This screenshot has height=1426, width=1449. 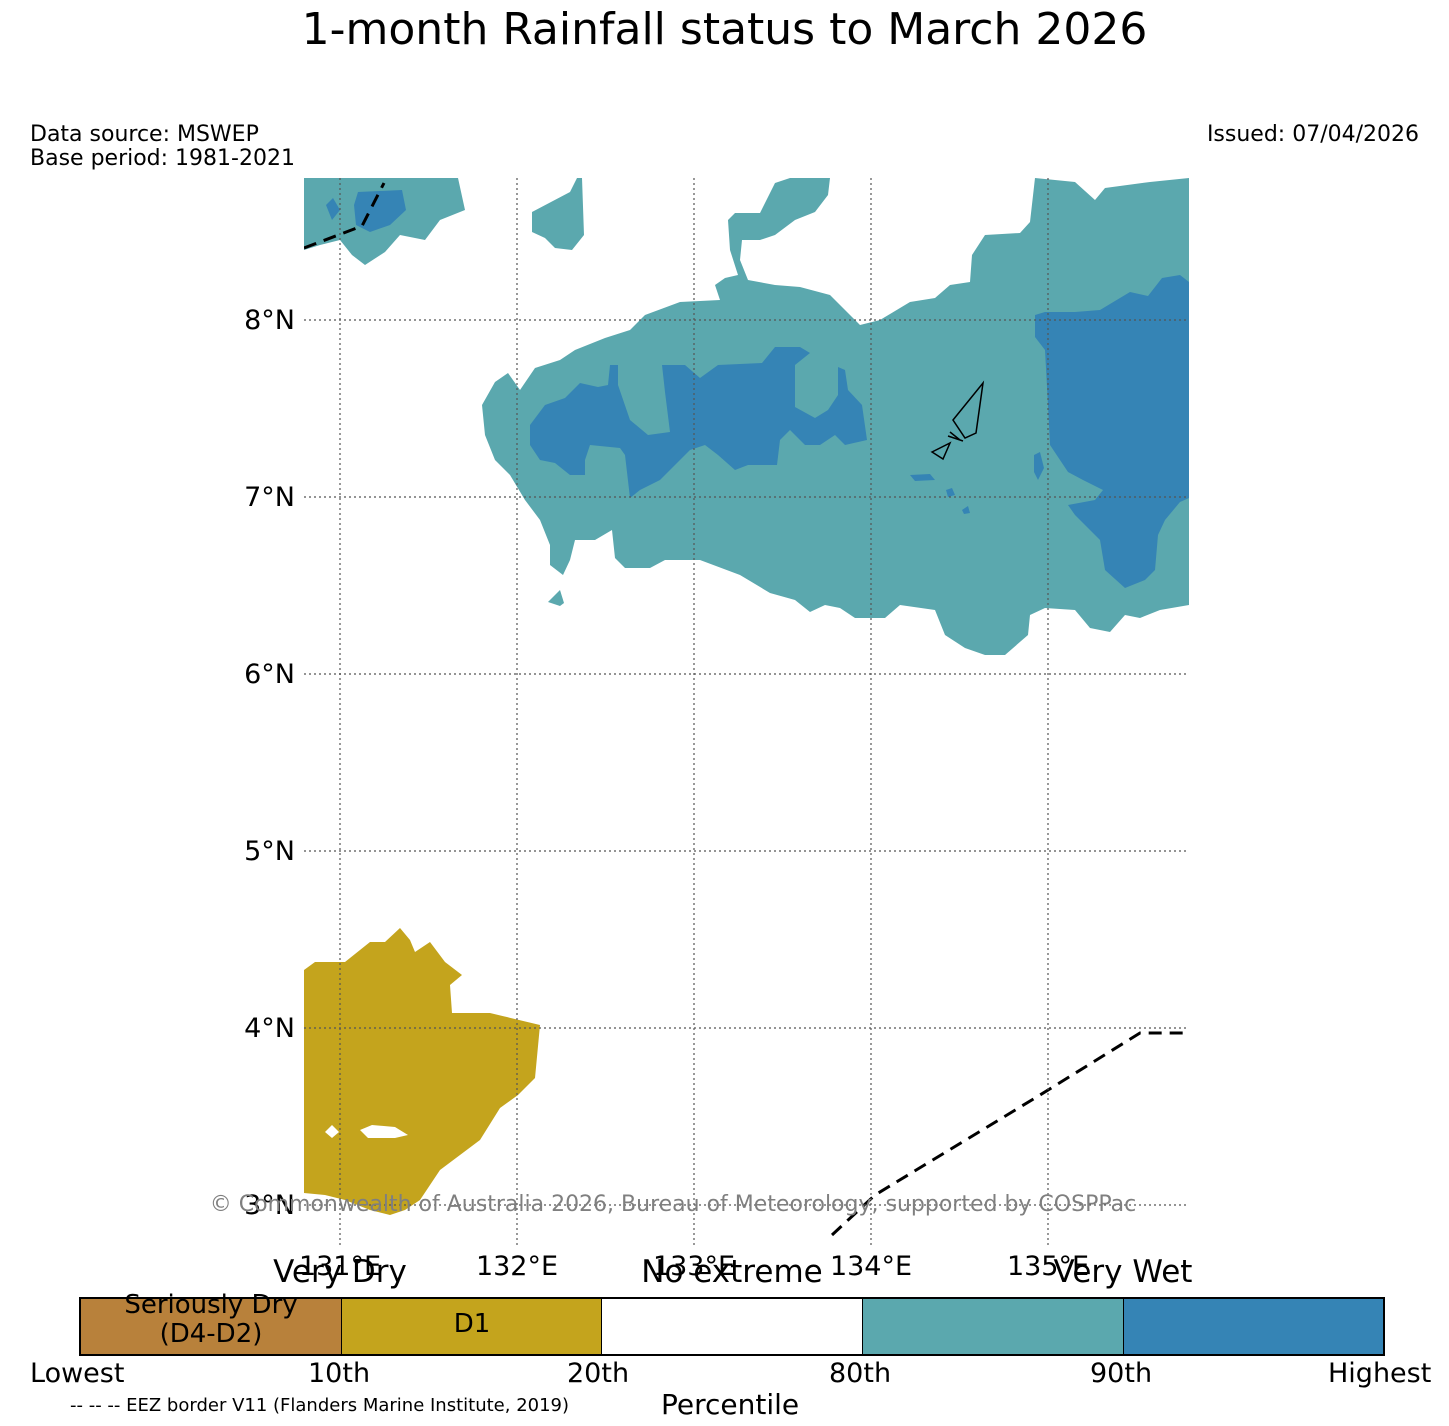 What do you see at coordinates (724, 29) in the screenshot?
I see `page-title: 1-month Rainfall status to March 2026` at bounding box center [724, 29].